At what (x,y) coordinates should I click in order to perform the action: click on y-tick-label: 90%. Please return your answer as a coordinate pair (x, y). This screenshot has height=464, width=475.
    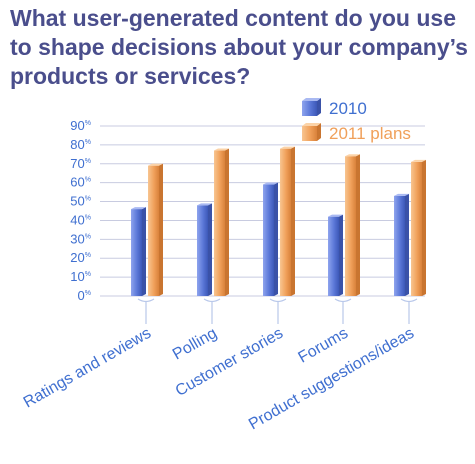
    Looking at the image, I should click on (80, 125).